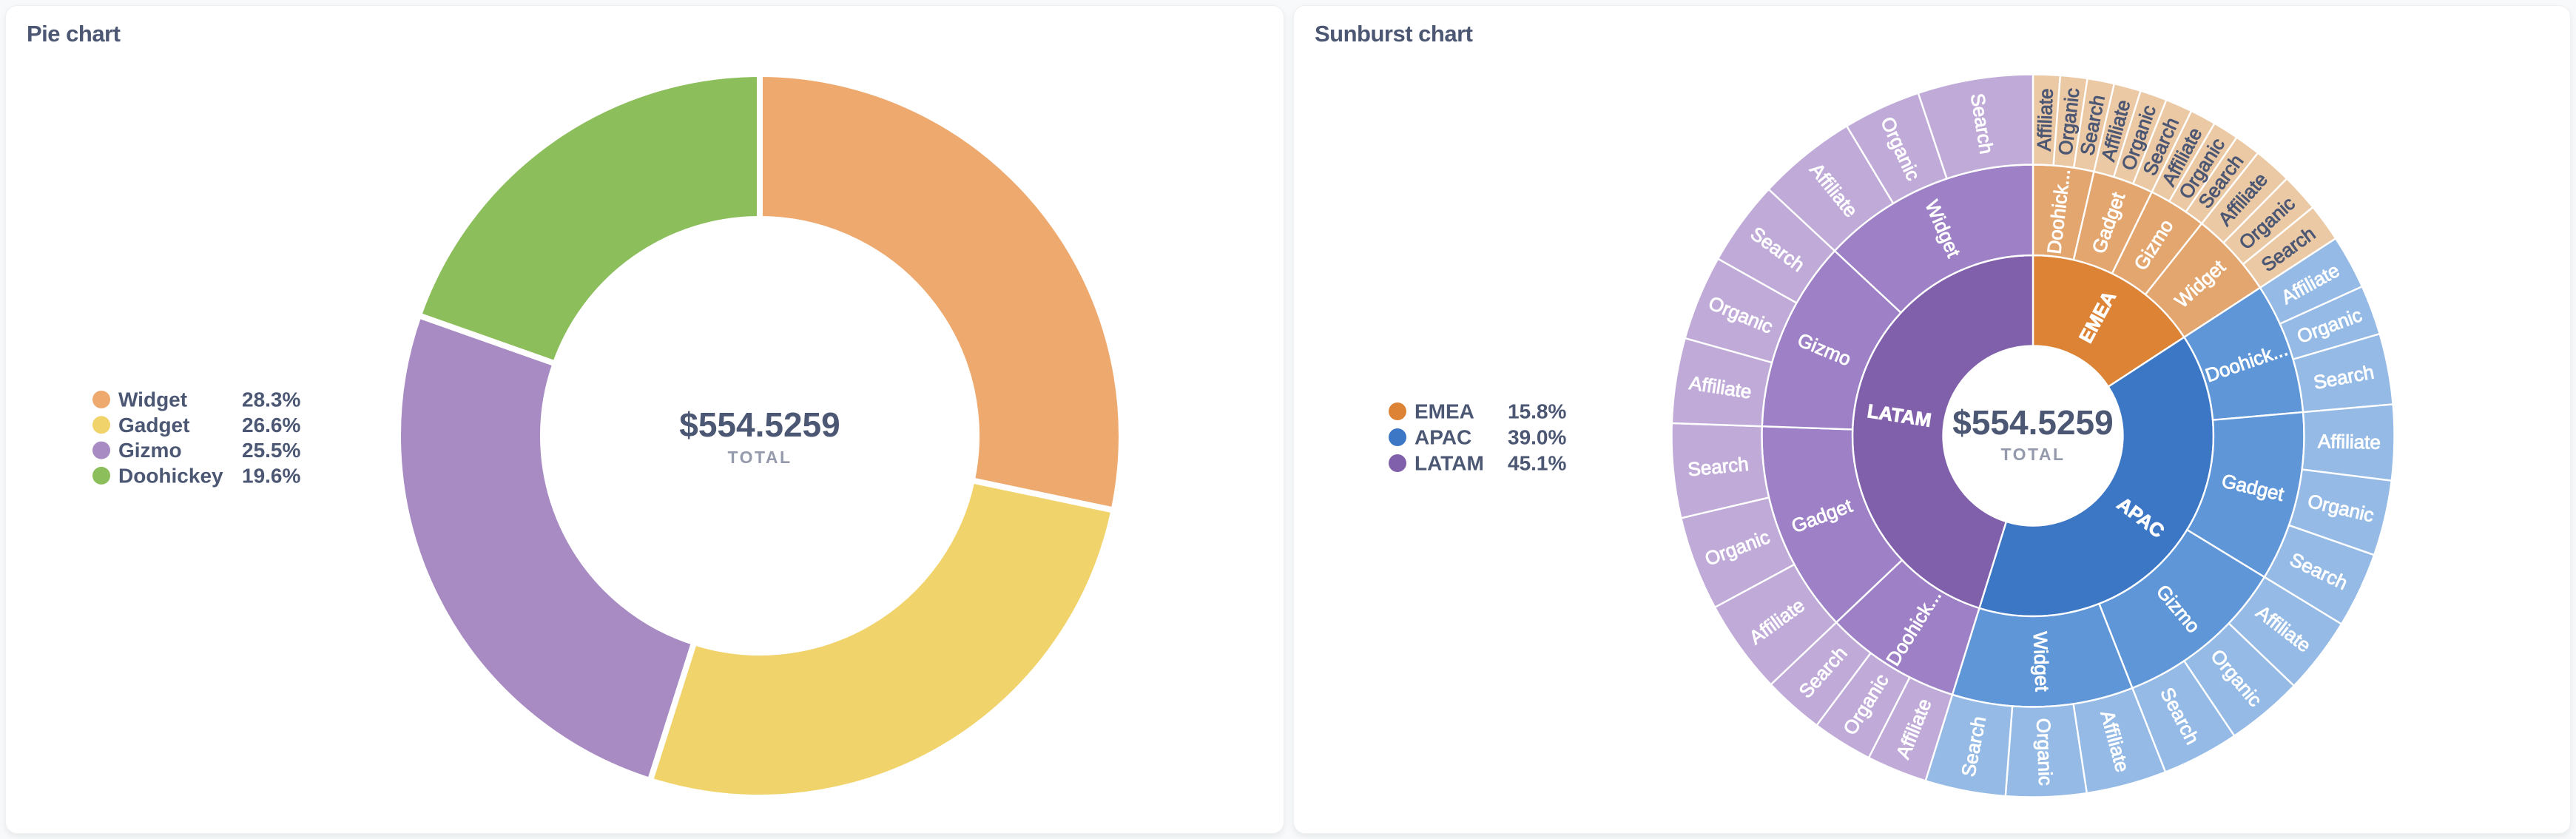  I want to click on svg-text: APAC, so click(1443, 438).